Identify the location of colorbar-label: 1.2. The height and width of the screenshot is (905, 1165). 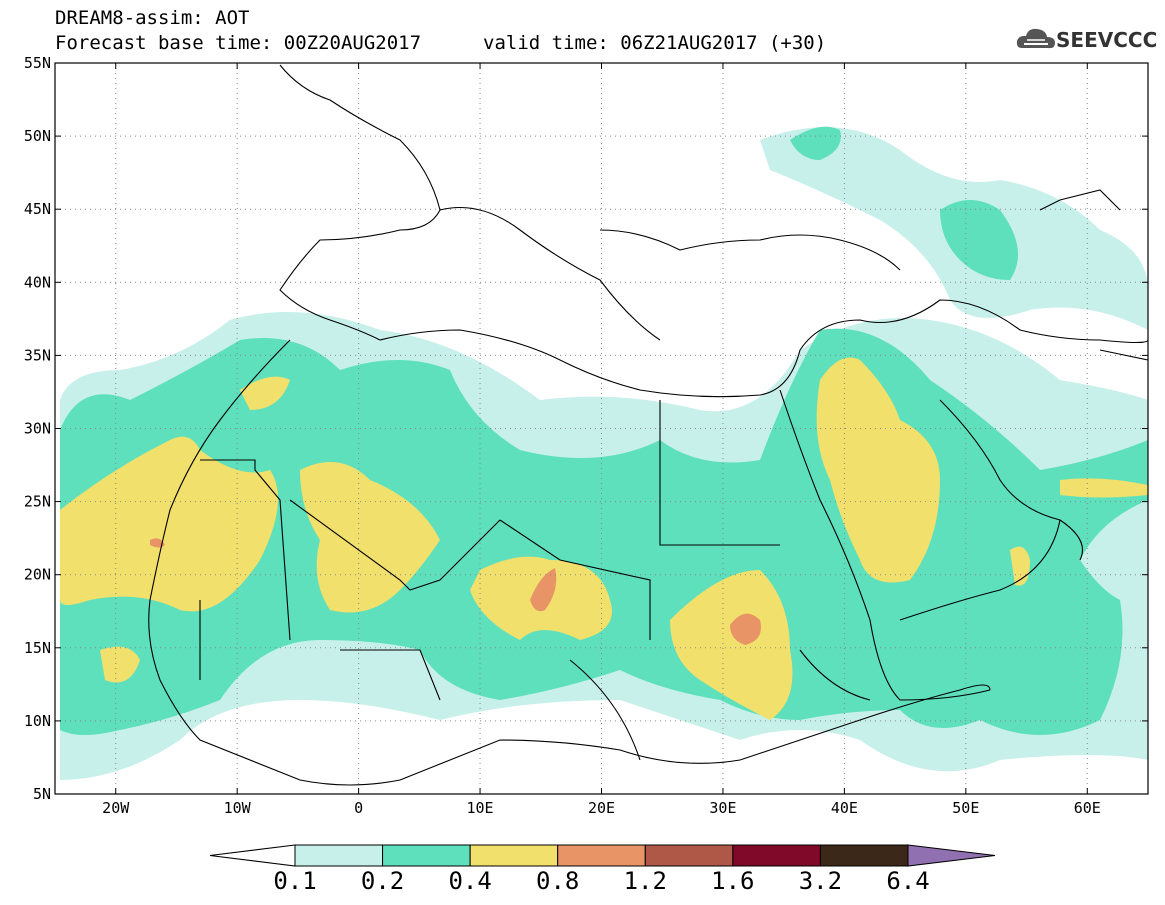
(645, 881).